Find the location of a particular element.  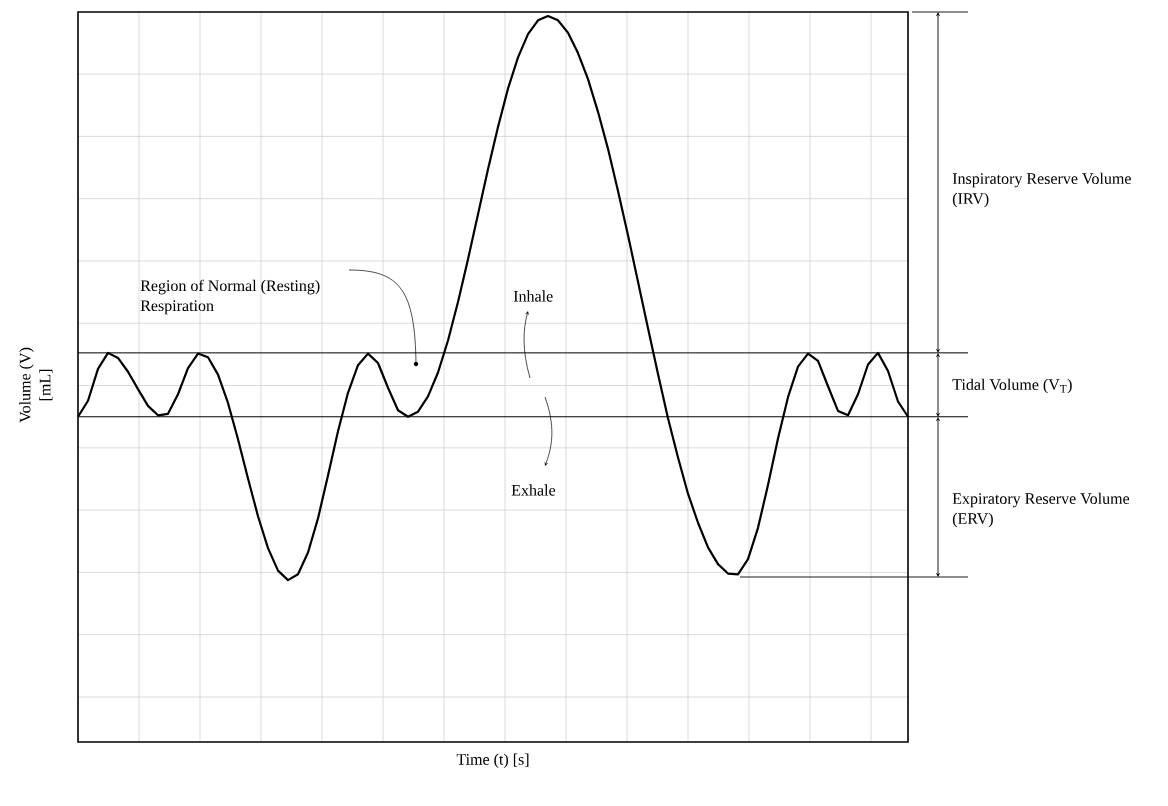

text: Inspiratory Reserve Volume (IRV) is located at coordinates (1041, 190).